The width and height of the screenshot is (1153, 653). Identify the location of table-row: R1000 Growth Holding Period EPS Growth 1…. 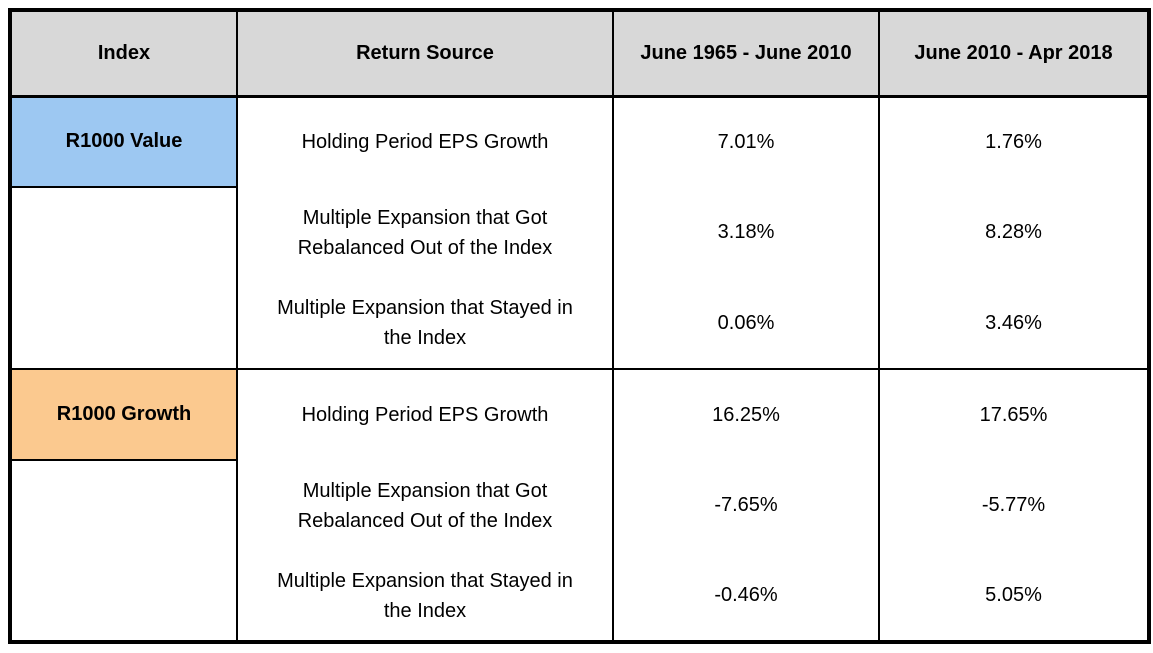
(579, 414).